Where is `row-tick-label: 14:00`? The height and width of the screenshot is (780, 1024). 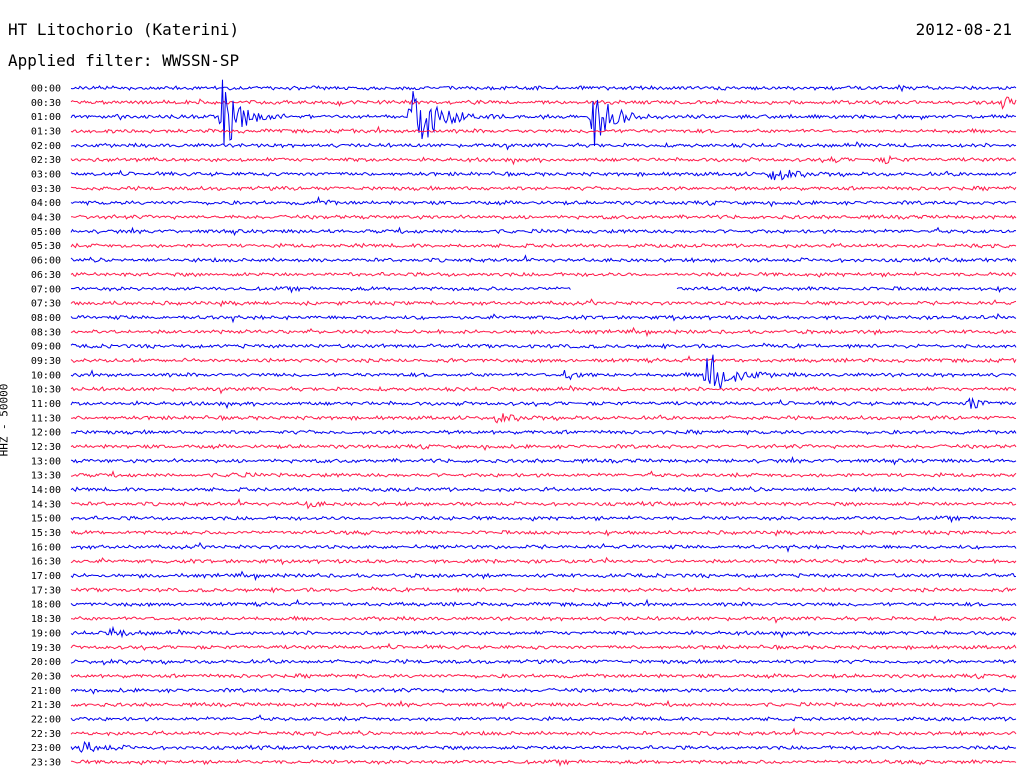 row-tick-label: 14:00 is located at coordinates (46, 490).